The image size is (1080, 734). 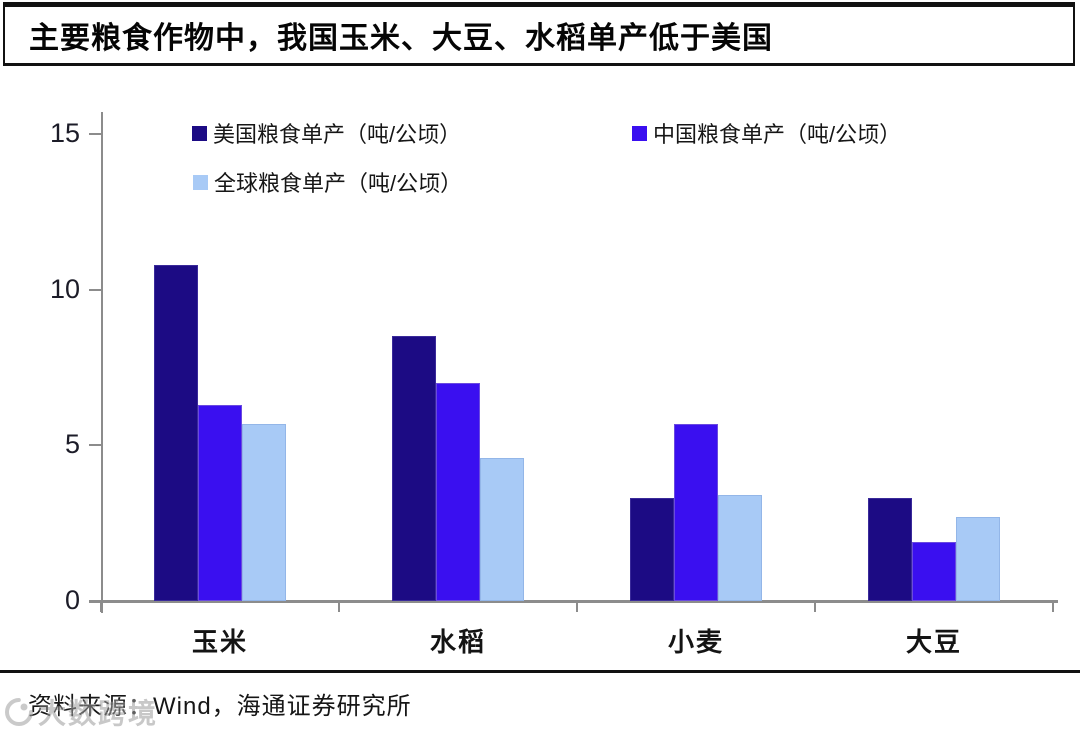 What do you see at coordinates (652, 549) in the screenshot?
I see `bar-us-wheat` at bounding box center [652, 549].